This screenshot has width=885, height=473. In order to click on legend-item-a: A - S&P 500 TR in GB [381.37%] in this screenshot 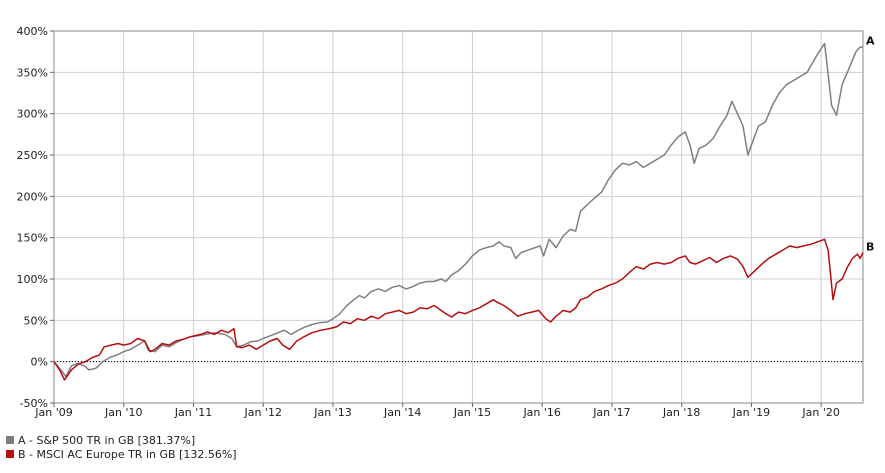, I will do `click(100, 440)`.